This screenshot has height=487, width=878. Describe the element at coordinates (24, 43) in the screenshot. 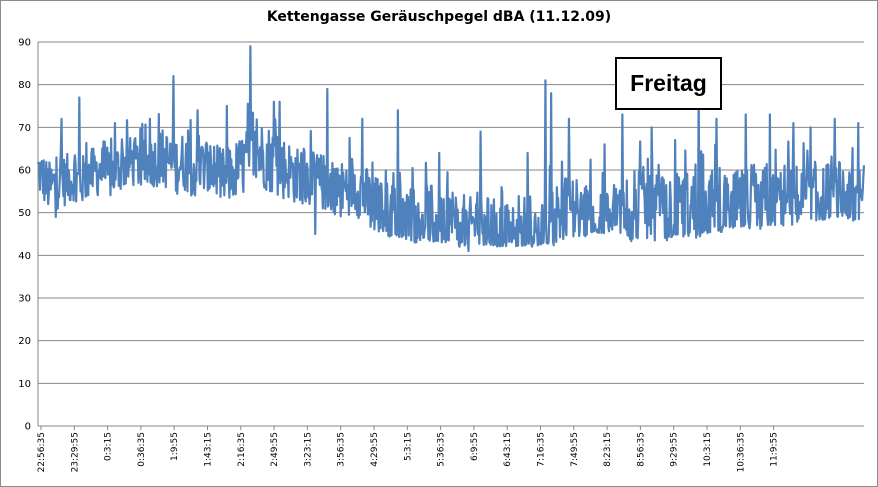

I see `y-tick-label: 90` at that location.